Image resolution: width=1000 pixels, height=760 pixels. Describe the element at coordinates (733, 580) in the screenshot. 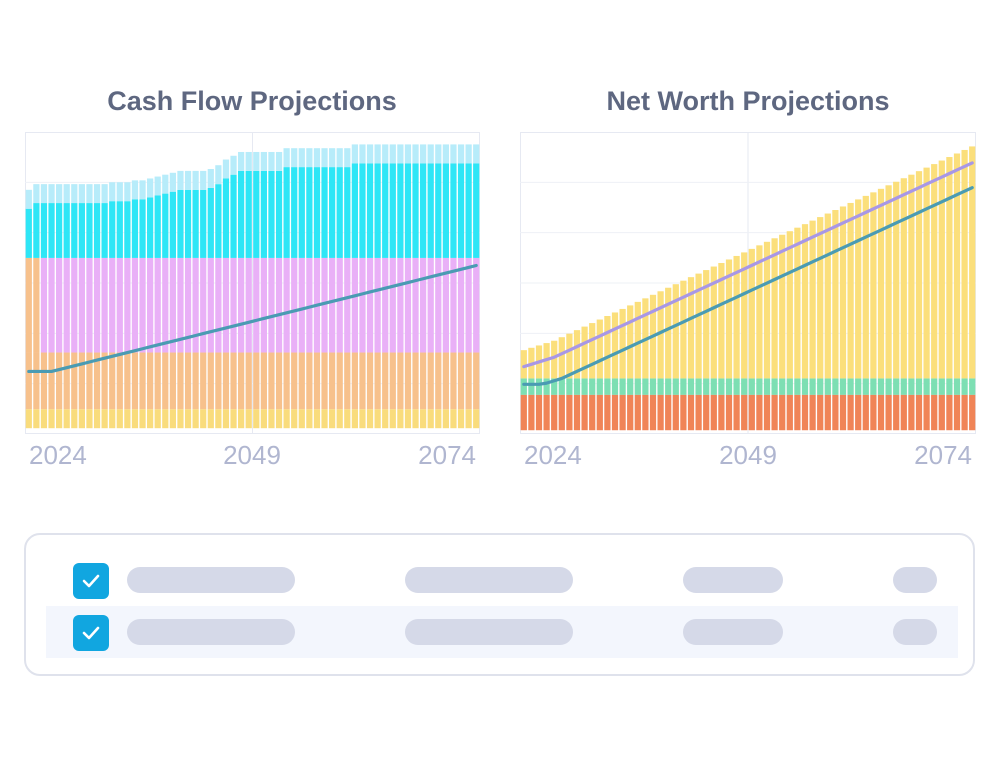

I see `placeholder-bar` at that location.